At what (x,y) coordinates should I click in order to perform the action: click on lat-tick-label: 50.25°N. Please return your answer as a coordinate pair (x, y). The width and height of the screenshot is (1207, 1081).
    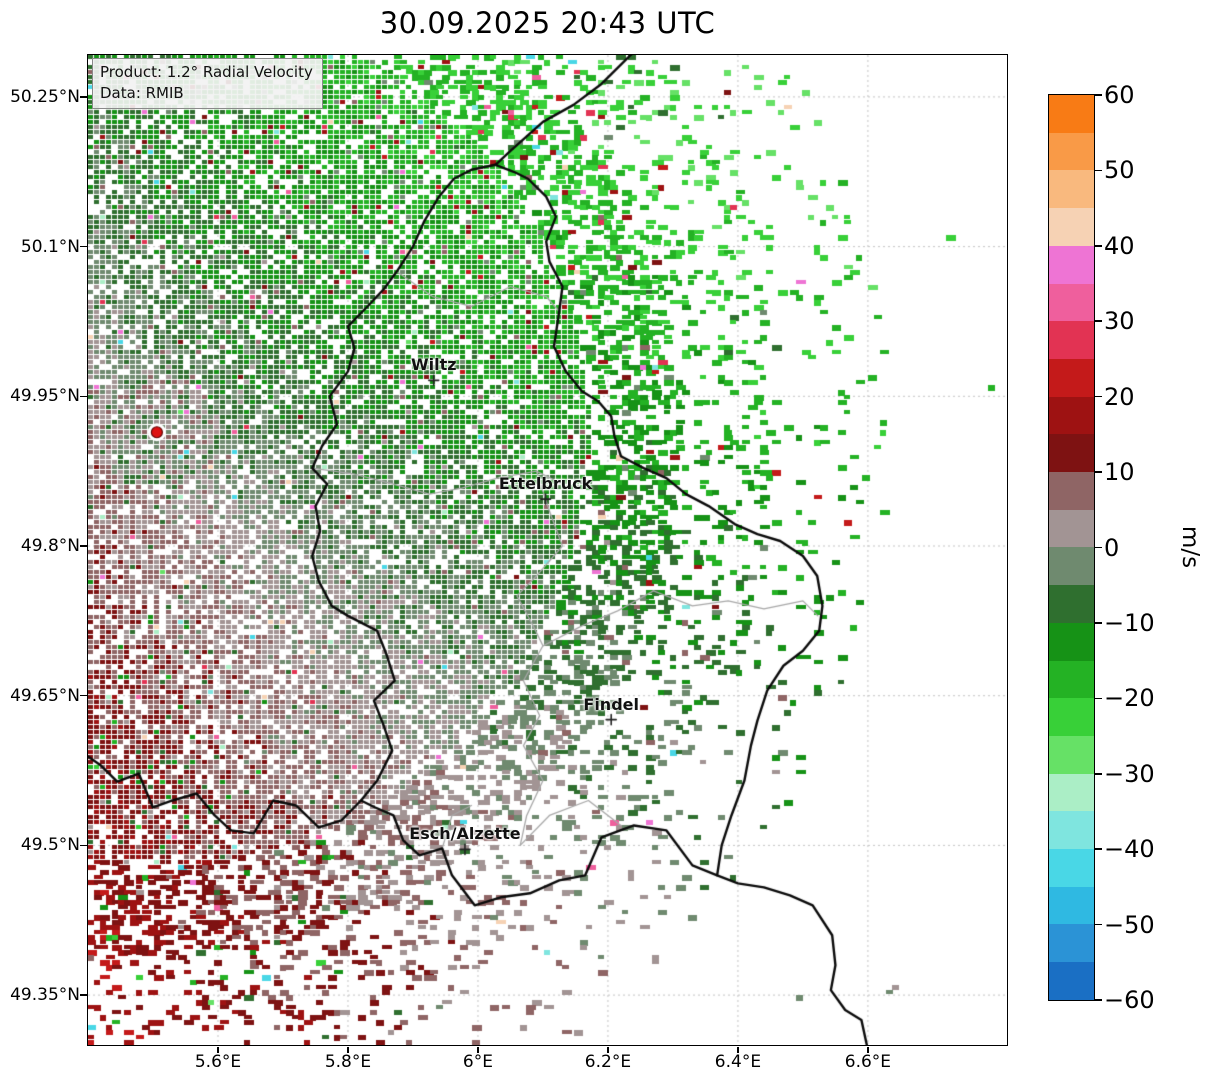
    Looking at the image, I should click on (45, 96).